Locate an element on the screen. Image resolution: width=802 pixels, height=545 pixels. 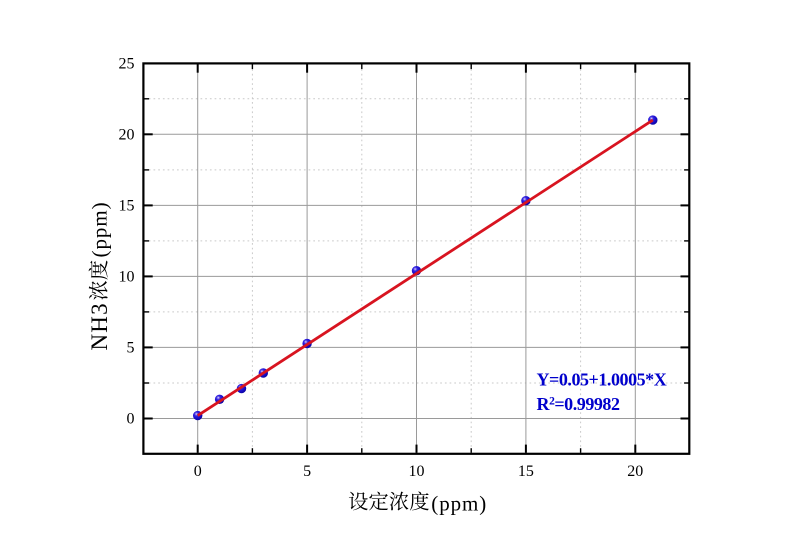
svg-text: R2=0.99982 is located at coordinates (578, 404).